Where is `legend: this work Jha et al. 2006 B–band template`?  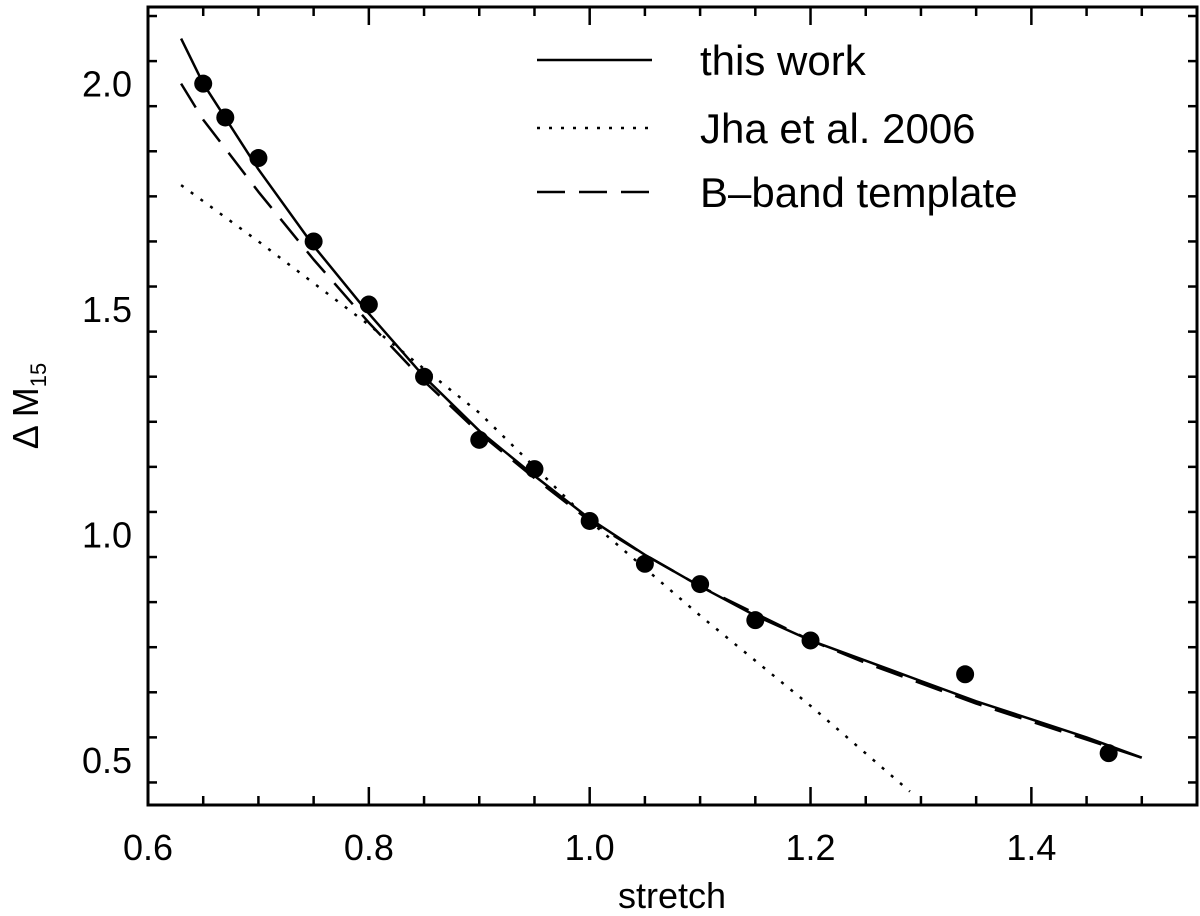 legend: this work Jha et al. 2006 B–band template is located at coordinates (777, 126).